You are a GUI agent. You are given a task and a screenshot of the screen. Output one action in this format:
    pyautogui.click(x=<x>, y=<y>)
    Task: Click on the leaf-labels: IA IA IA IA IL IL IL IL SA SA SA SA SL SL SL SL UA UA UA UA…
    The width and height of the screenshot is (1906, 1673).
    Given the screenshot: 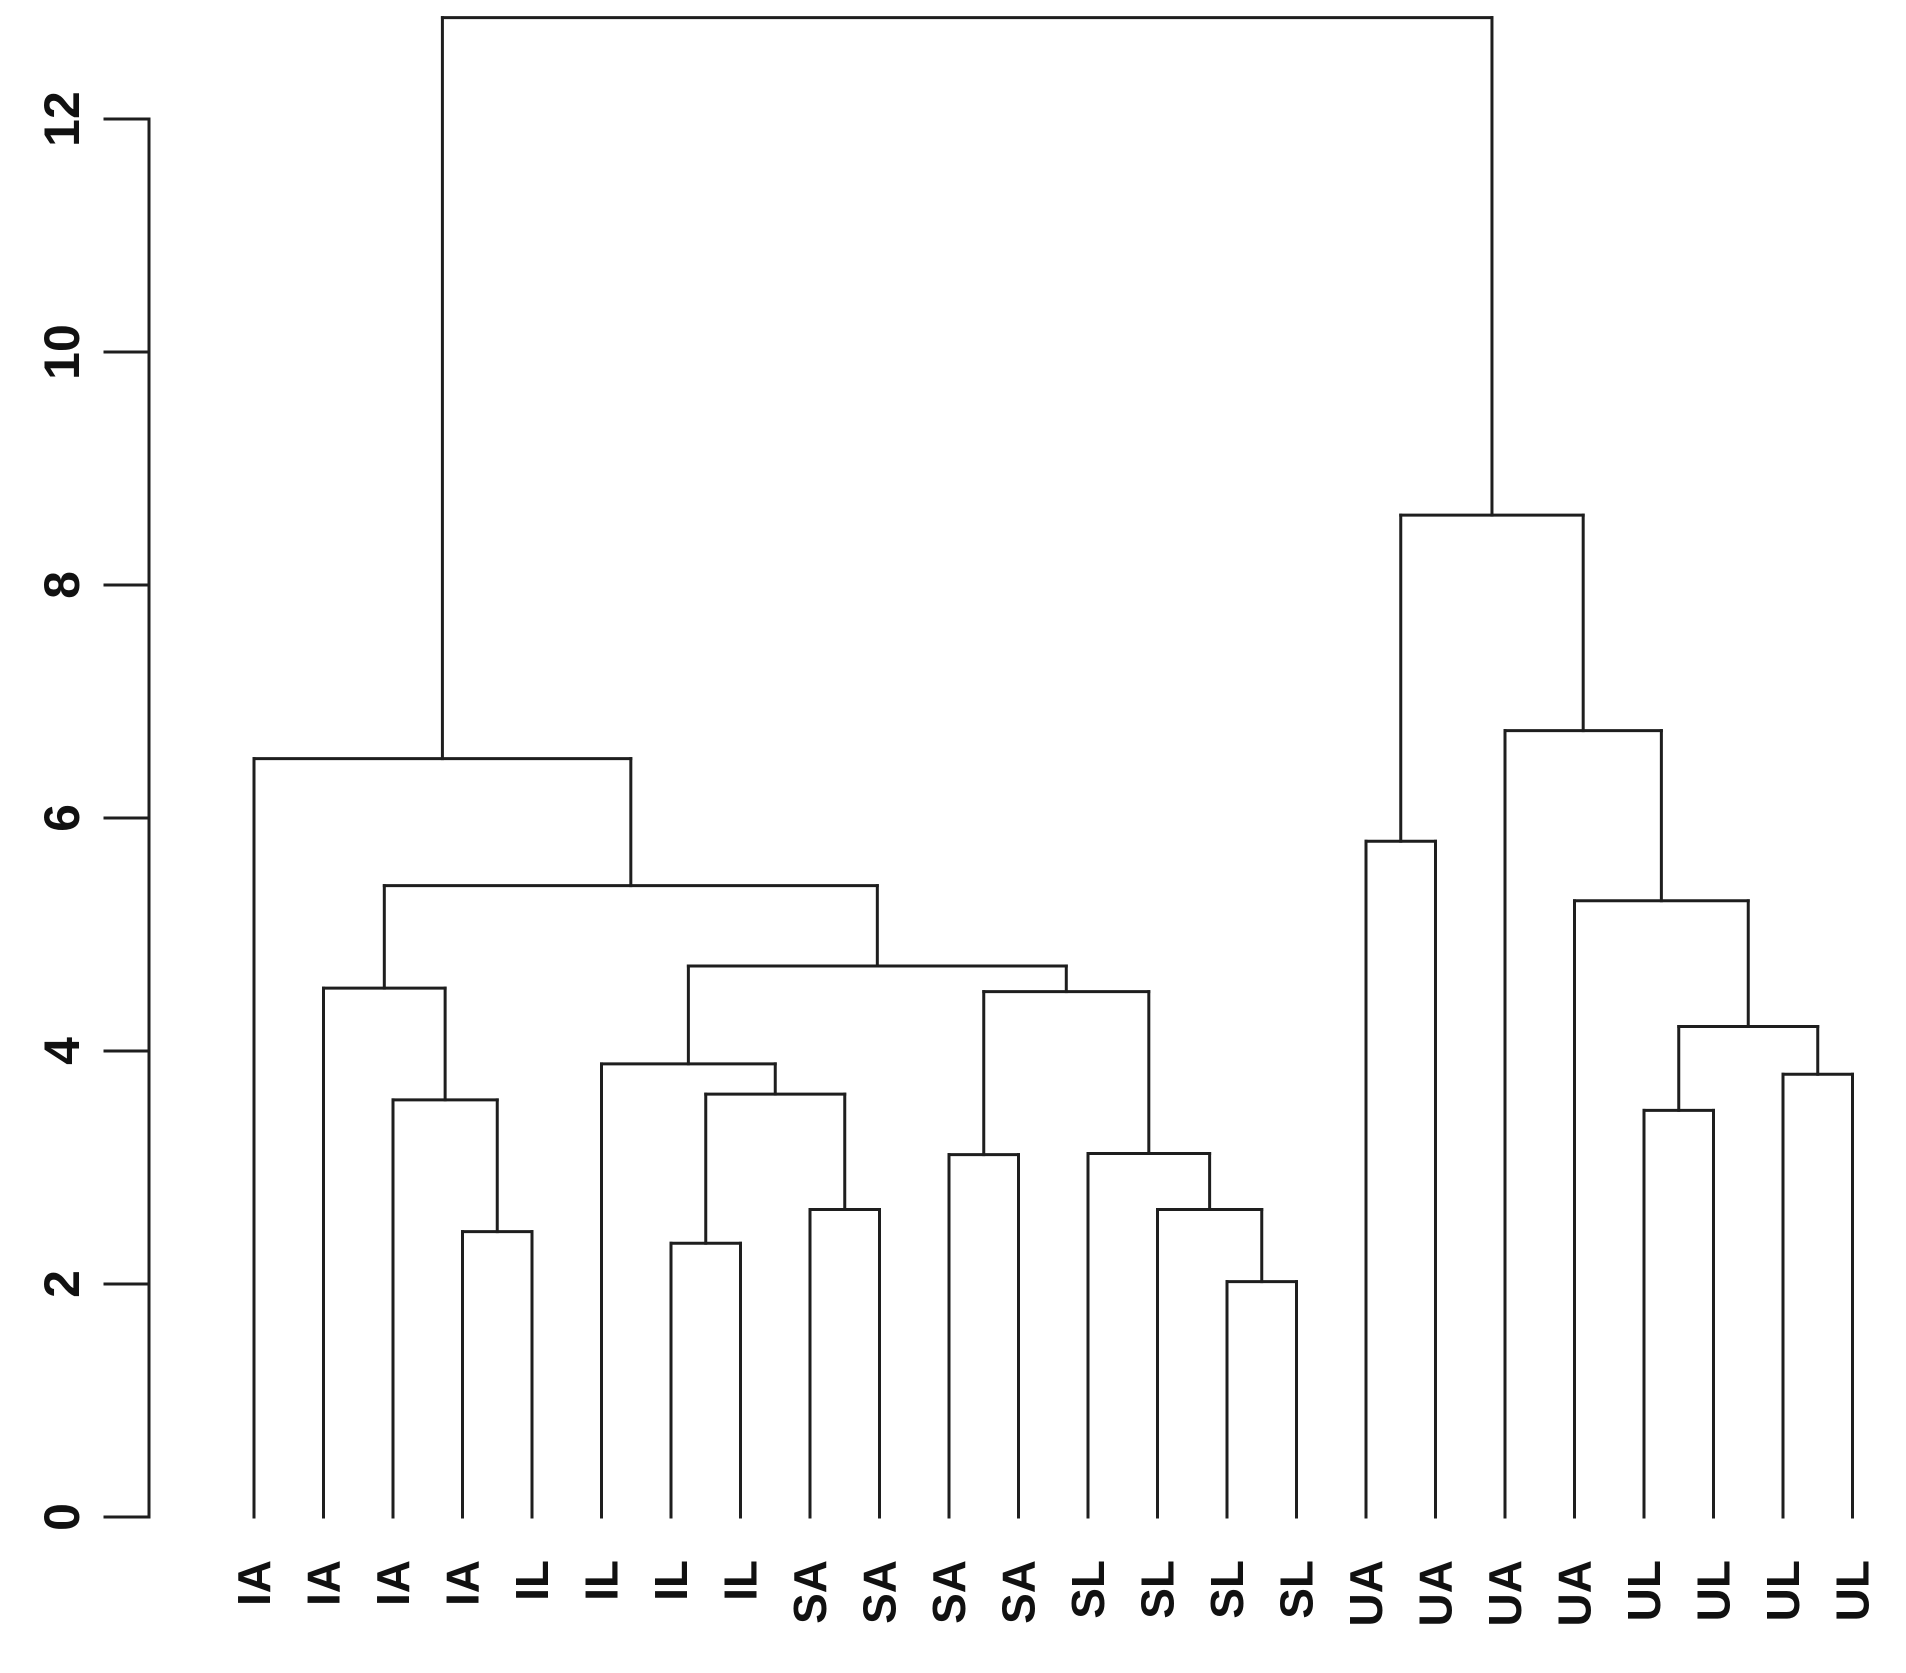 What is the action you would take?
    pyautogui.click(x=1053, y=1593)
    